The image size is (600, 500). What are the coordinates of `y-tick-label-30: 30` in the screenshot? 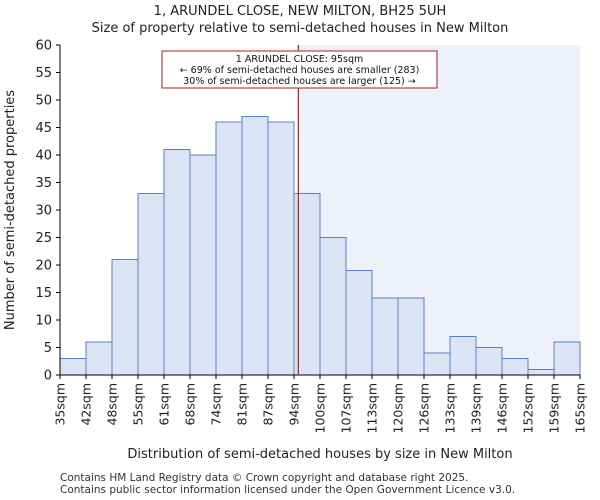 It's located at (43, 211).